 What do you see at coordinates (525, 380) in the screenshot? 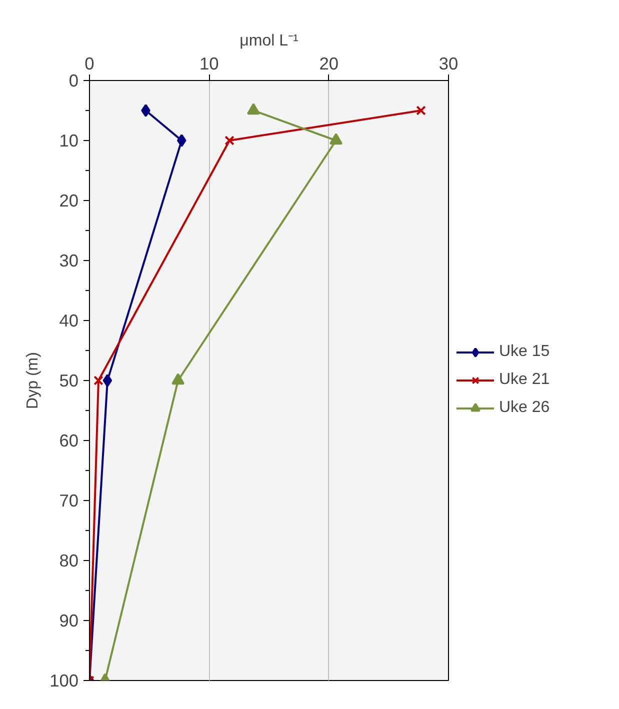
I see `legend-label: Uke 21` at bounding box center [525, 380].